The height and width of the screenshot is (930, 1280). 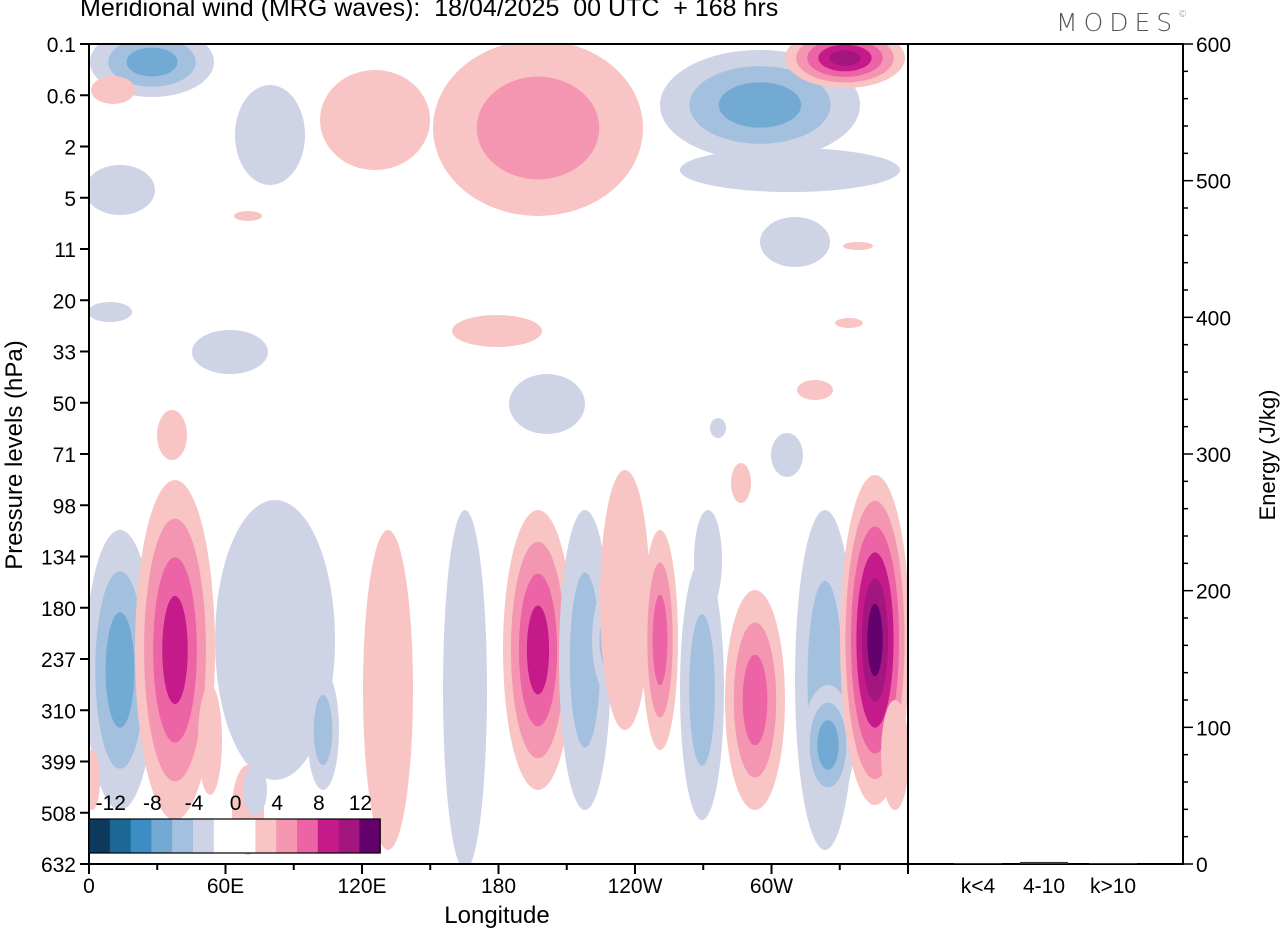 I want to click on pressure-tick-label: 5, so click(x=70, y=199).